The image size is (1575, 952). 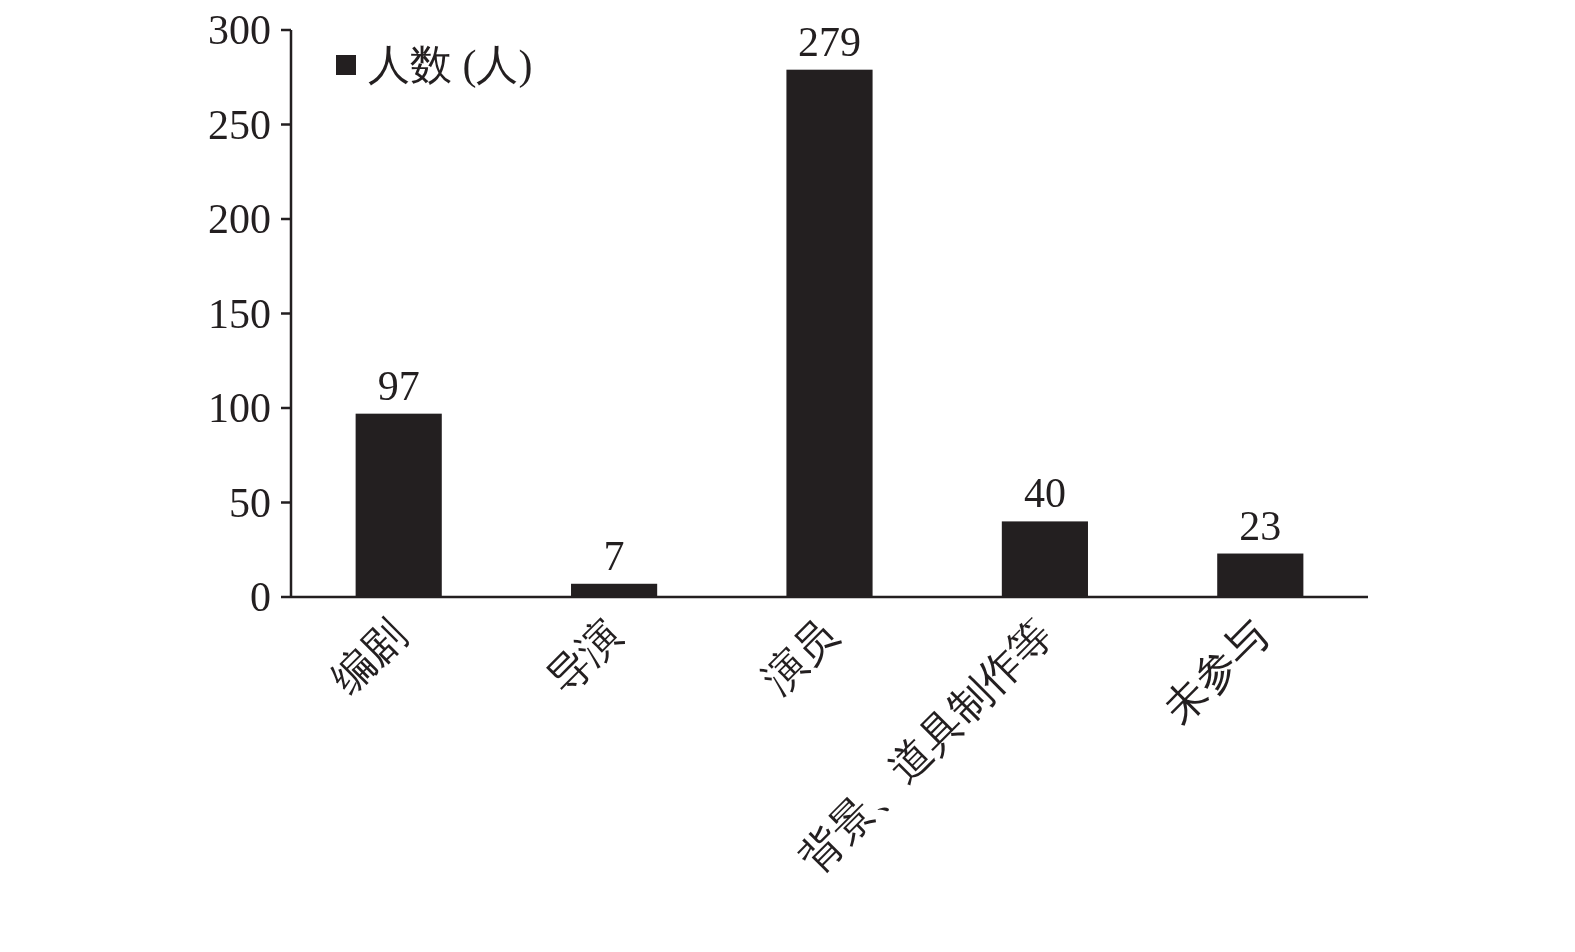 I want to click on y-tick-label: 300, so click(x=239, y=30).